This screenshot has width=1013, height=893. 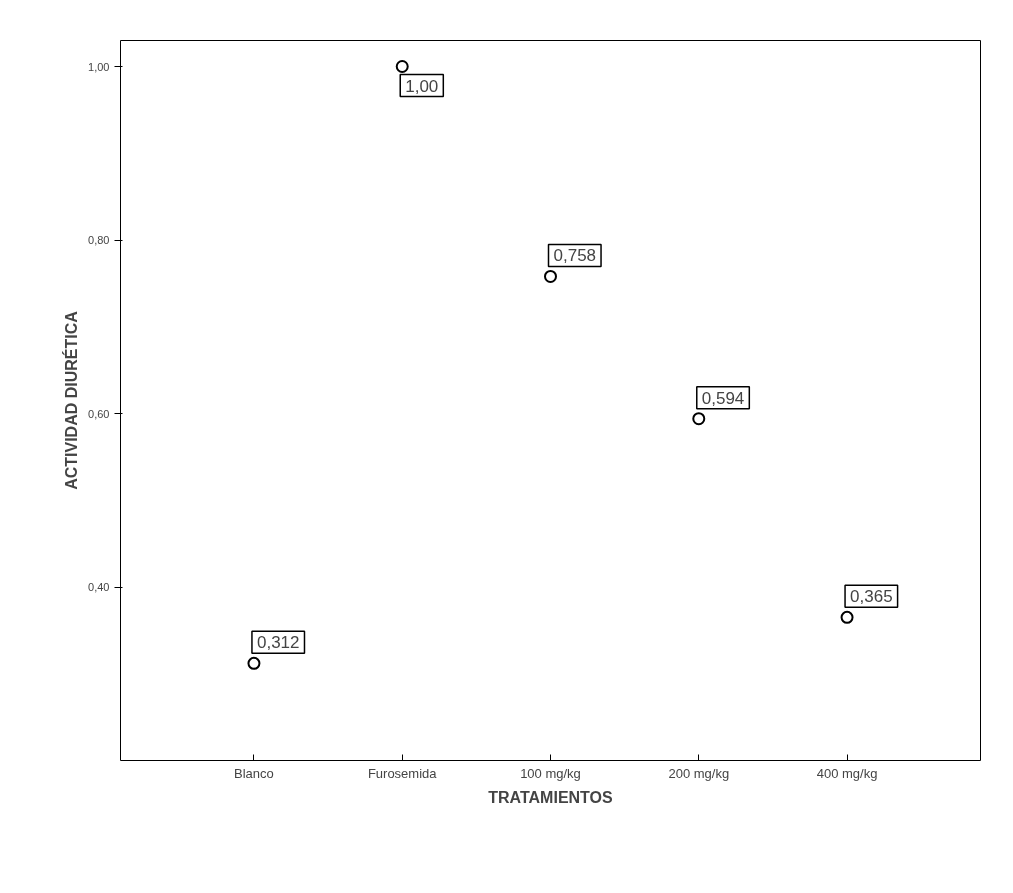 I want to click on x-tick-label: 400 mg/kg, so click(x=847, y=773).